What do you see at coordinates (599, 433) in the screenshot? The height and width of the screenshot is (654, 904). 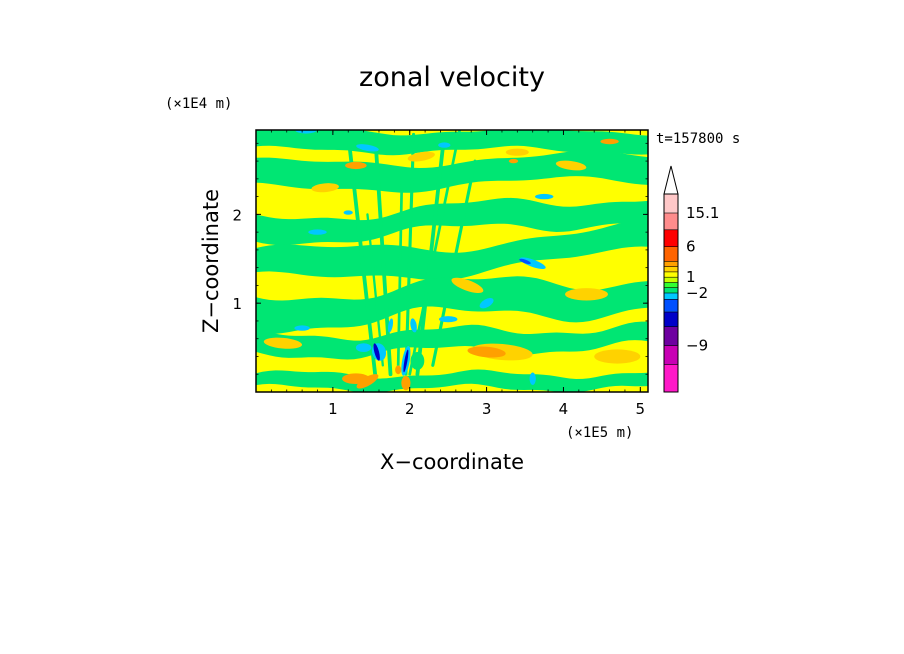 I see `x-unit-label: (×1E5 m)` at bounding box center [599, 433].